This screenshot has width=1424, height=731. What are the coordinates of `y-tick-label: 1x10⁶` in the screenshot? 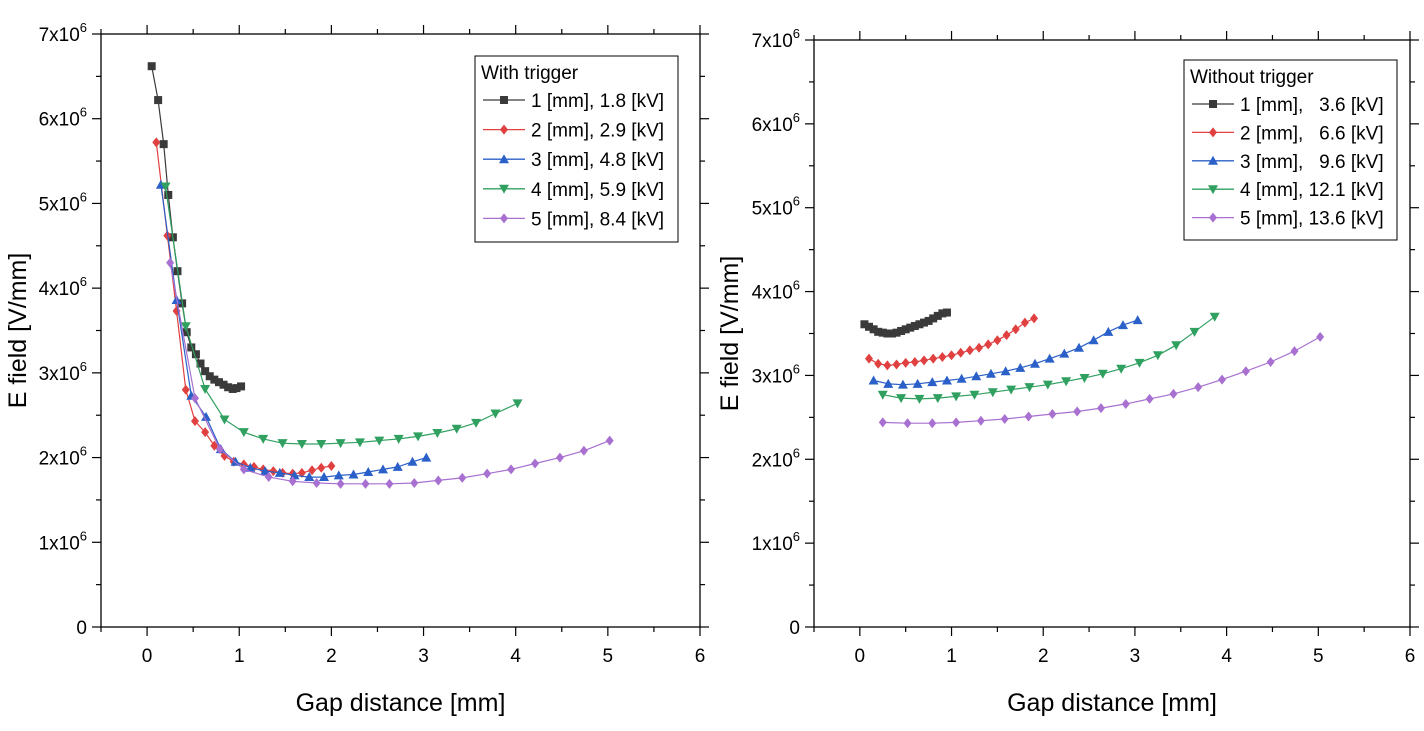 It's located at (63, 541).